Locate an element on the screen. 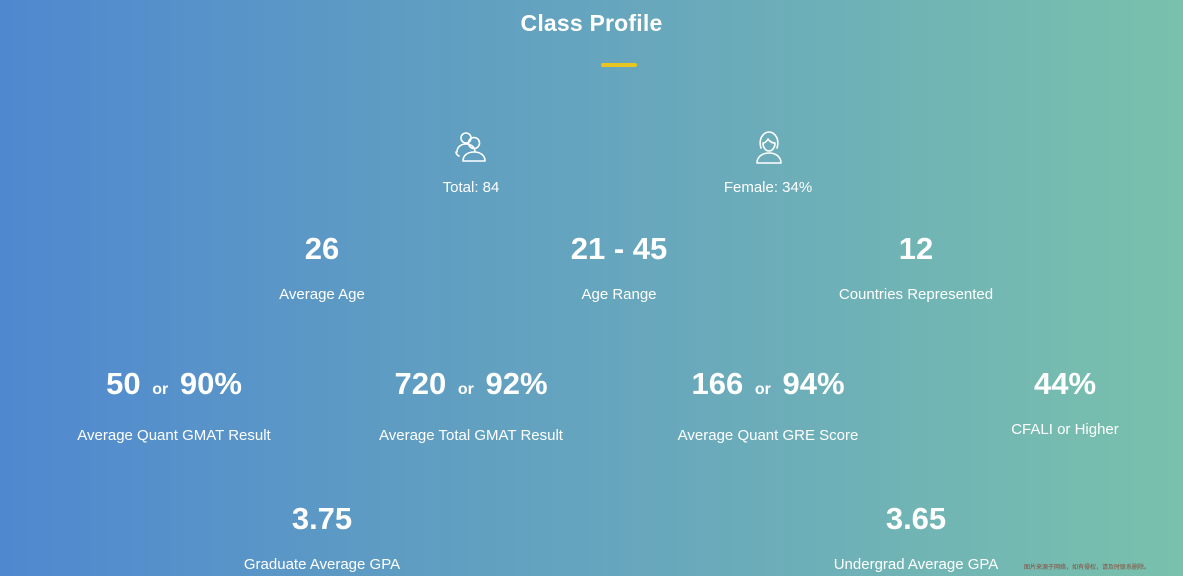  title-underline is located at coordinates (619, 65).